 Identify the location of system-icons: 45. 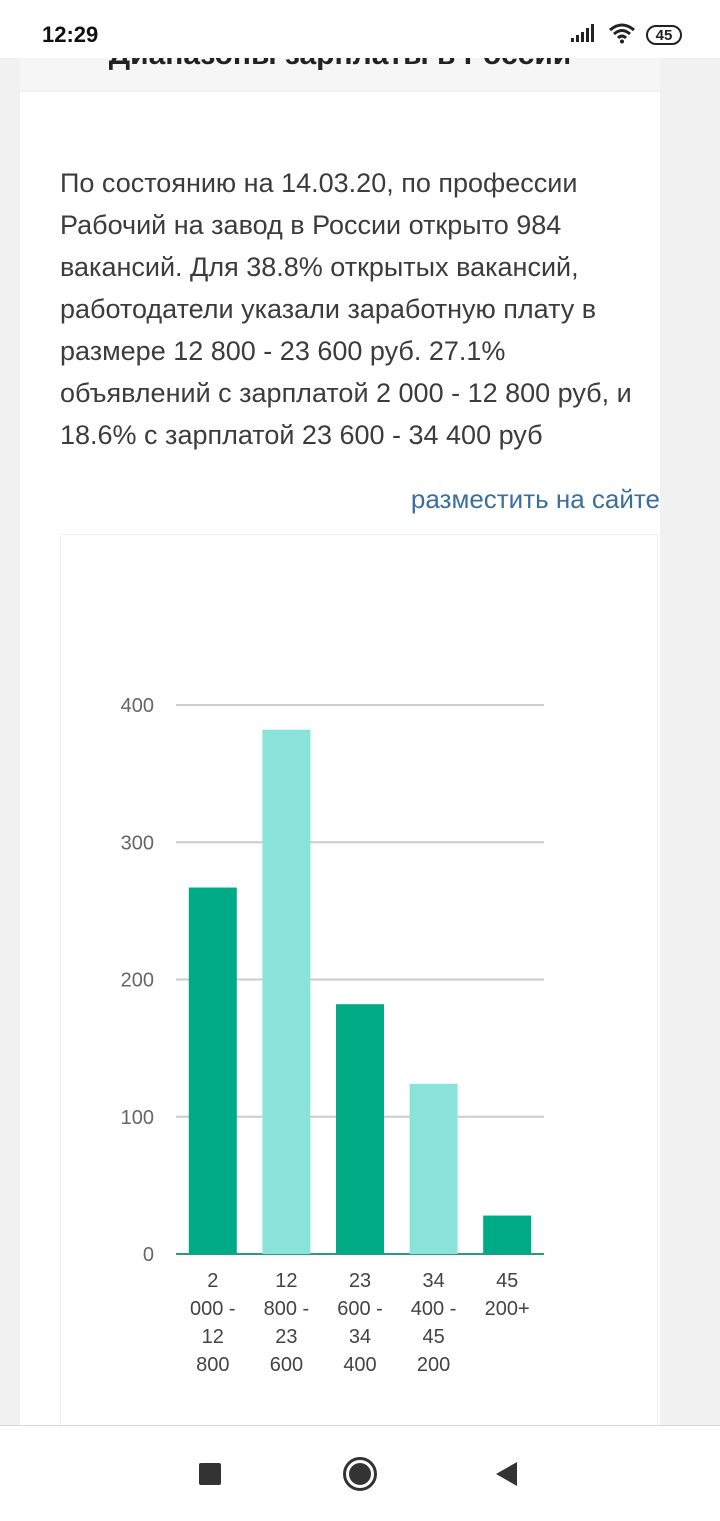
(626, 35).